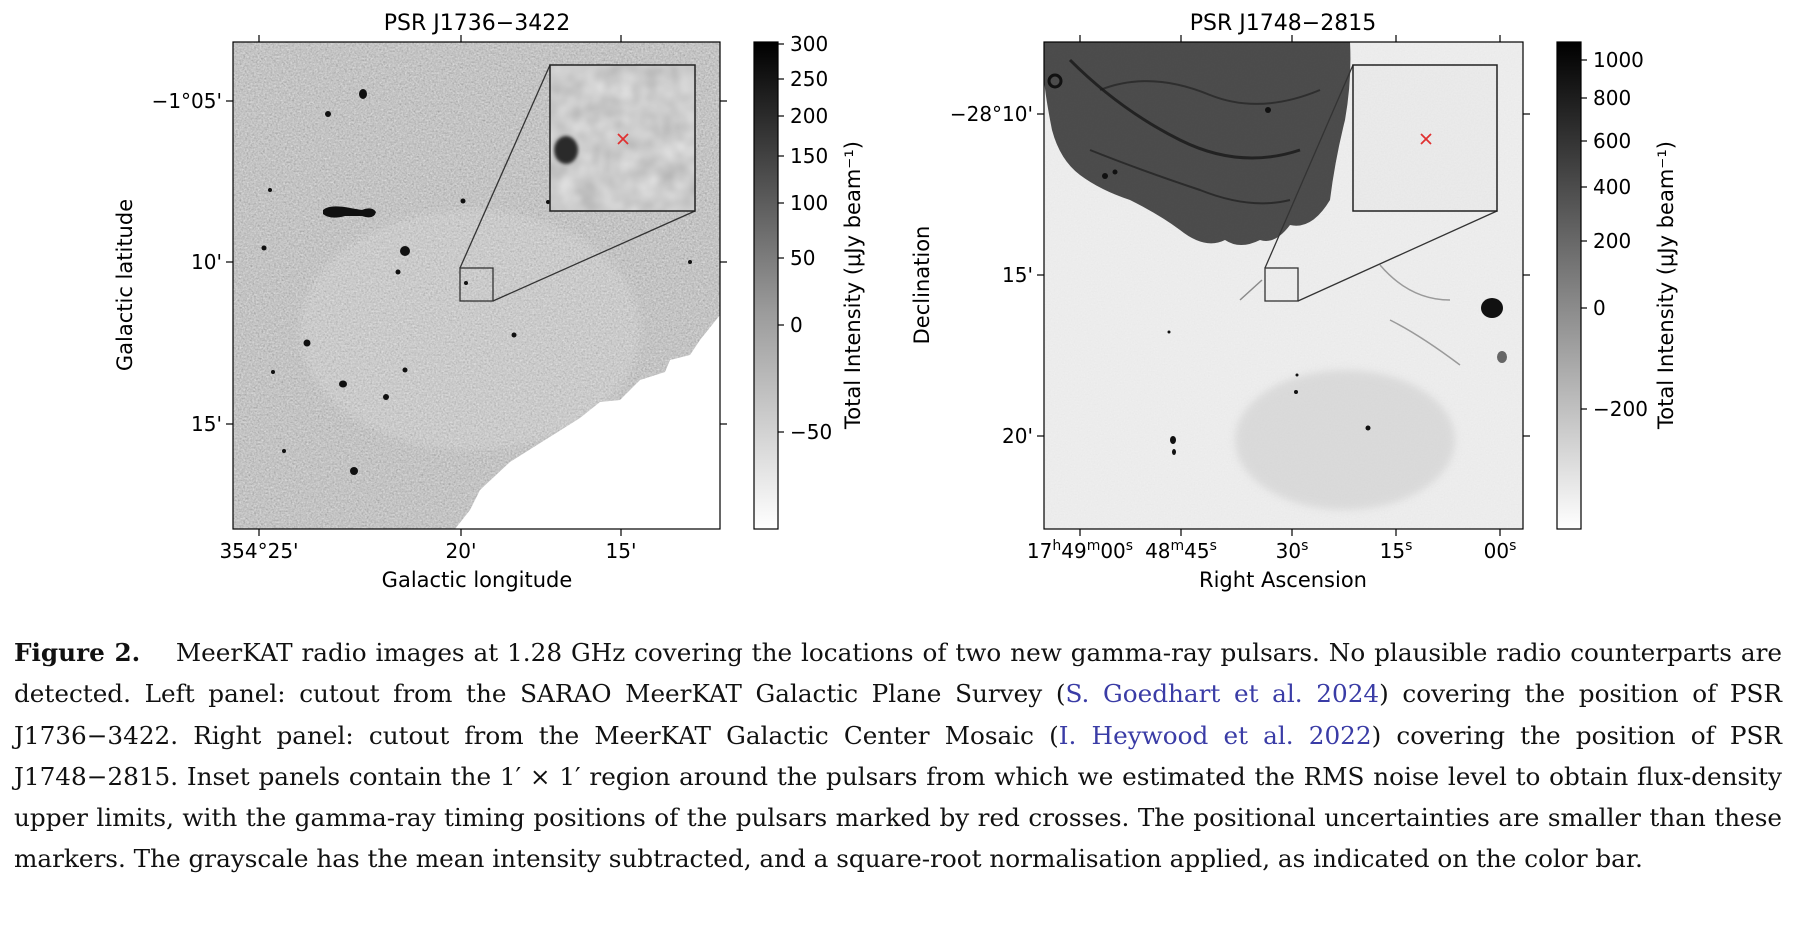 The width and height of the screenshot is (1796, 933). Describe the element at coordinates (811, 432) in the screenshot. I see `left-colorbar-tick-label: −50` at that location.